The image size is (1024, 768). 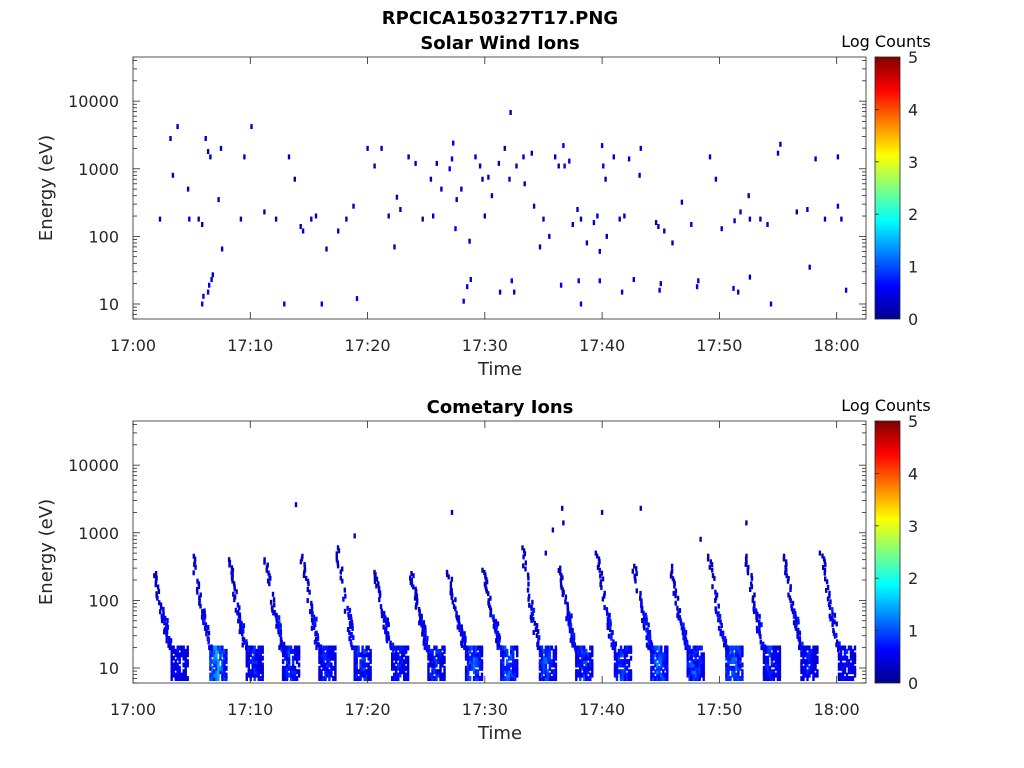 What do you see at coordinates (499, 43) in the screenshot?
I see `panel-title-solar-wind: Solar Wind Ions` at bounding box center [499, 43].